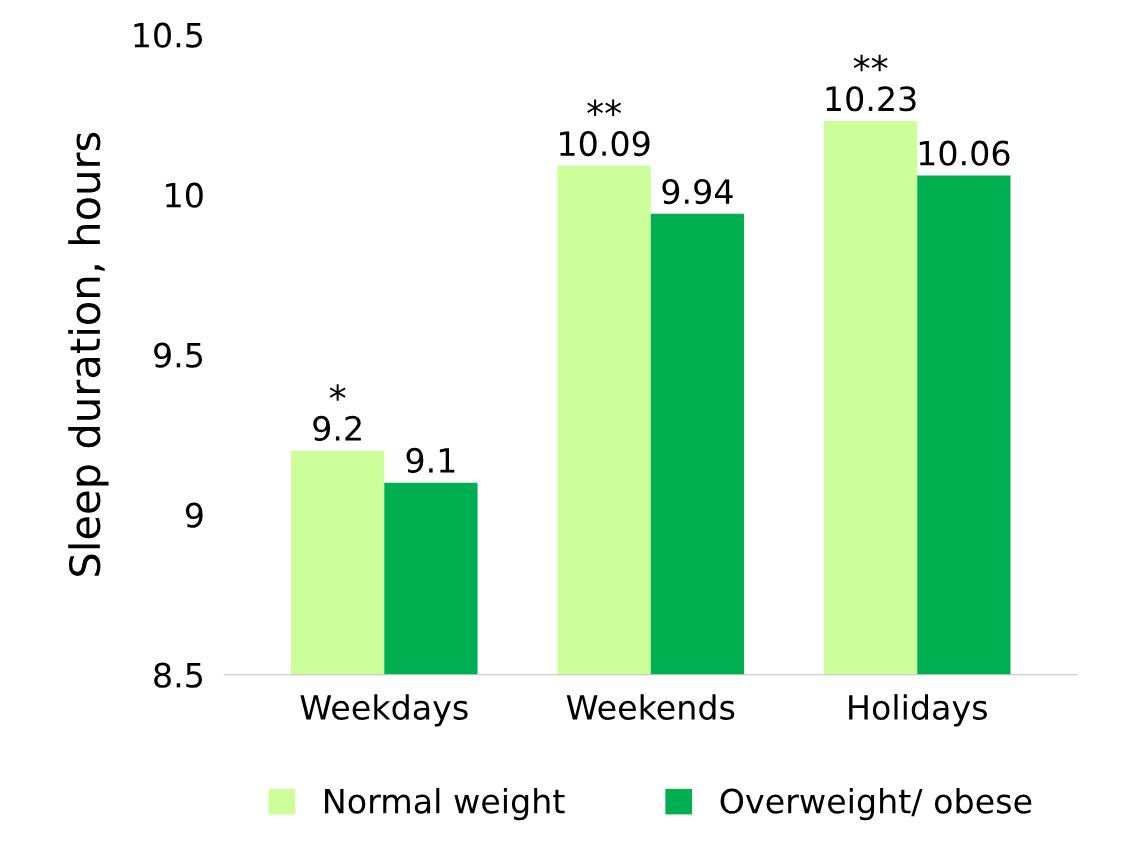  I want to click on data-label: 10.23, so click(871, 99).